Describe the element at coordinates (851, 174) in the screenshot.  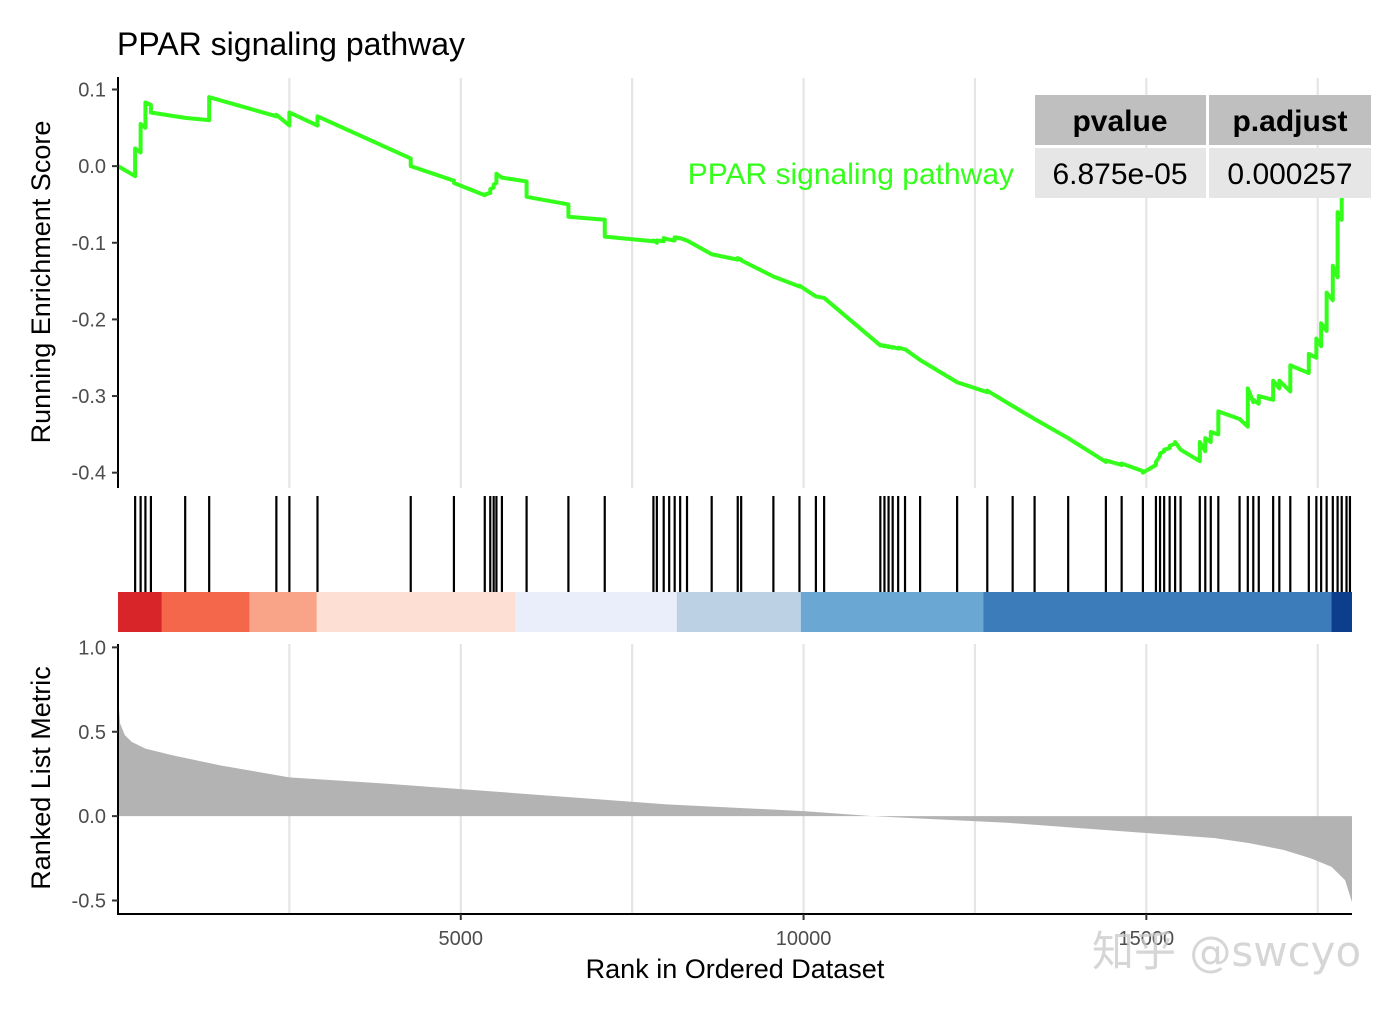
I see `gene-set-label: PPAR signaling pathway` at that location.